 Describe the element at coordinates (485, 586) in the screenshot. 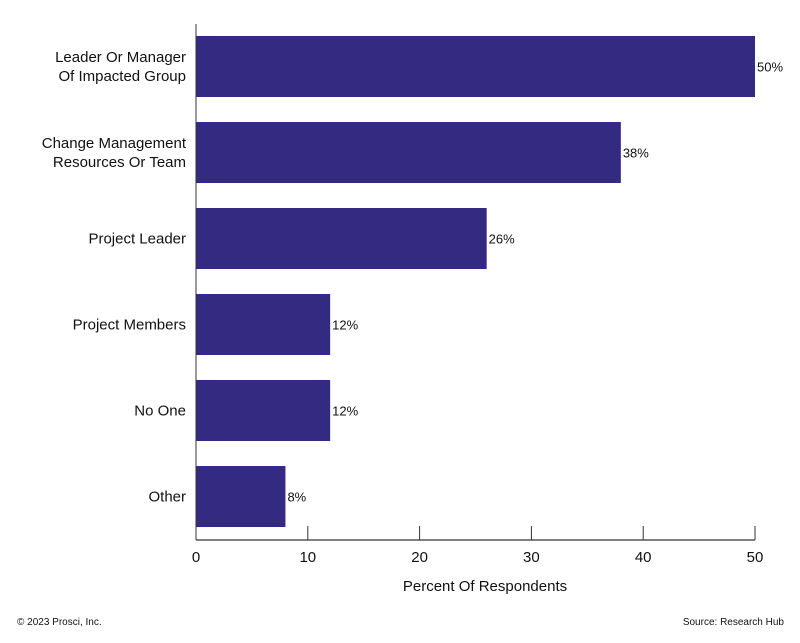

I see `x-axis-label: Percent Of Respondents` at that location.